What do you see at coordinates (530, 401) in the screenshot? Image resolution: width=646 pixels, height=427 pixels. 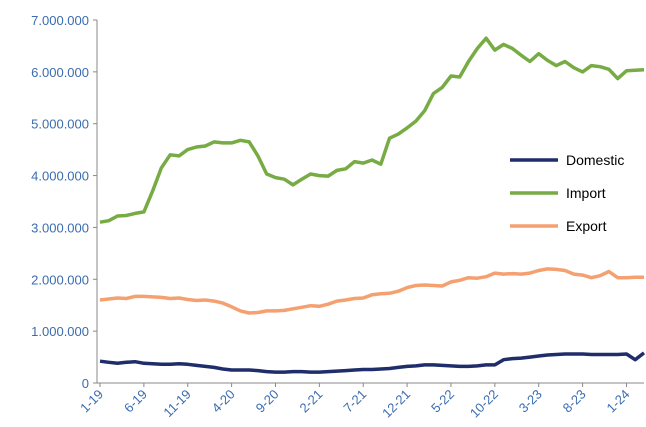 I see `x-tick-label: 3-23` at bounding box center [530, 401].